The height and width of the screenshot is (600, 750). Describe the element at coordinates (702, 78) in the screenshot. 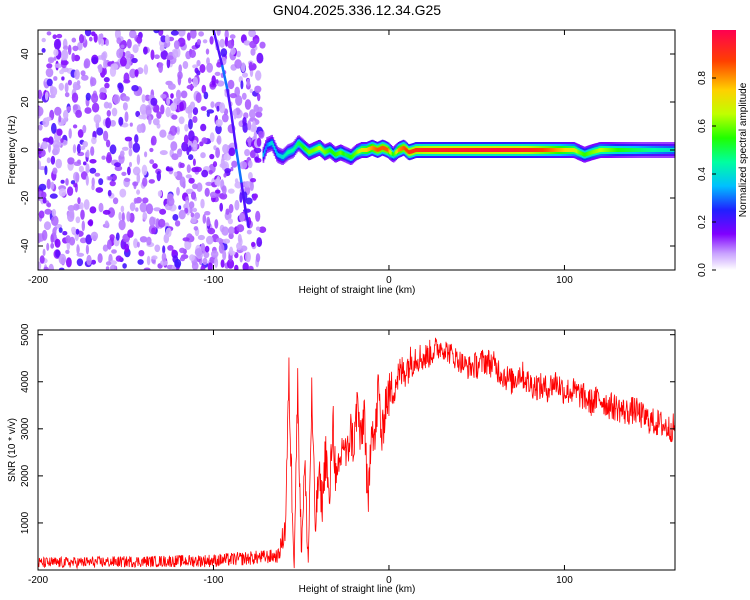

I see `colorbar-tick-label: 0.8` at that location.